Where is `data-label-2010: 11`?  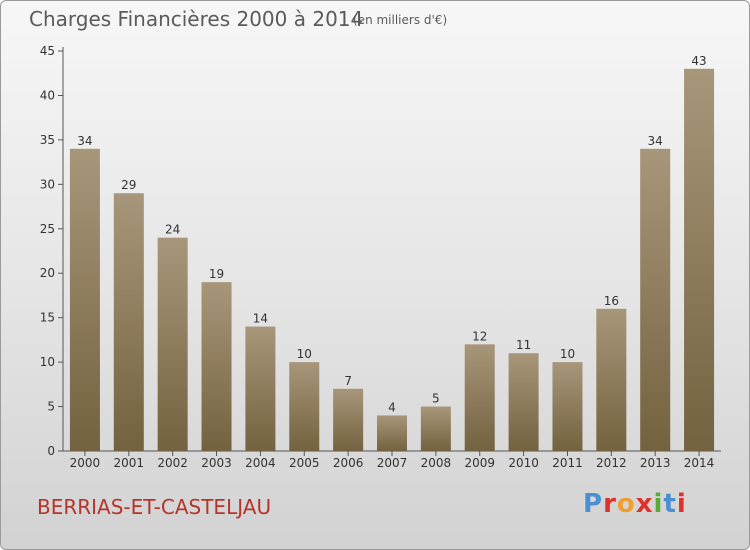
data-label-2010: 11 is located at coordinates (523, 345).